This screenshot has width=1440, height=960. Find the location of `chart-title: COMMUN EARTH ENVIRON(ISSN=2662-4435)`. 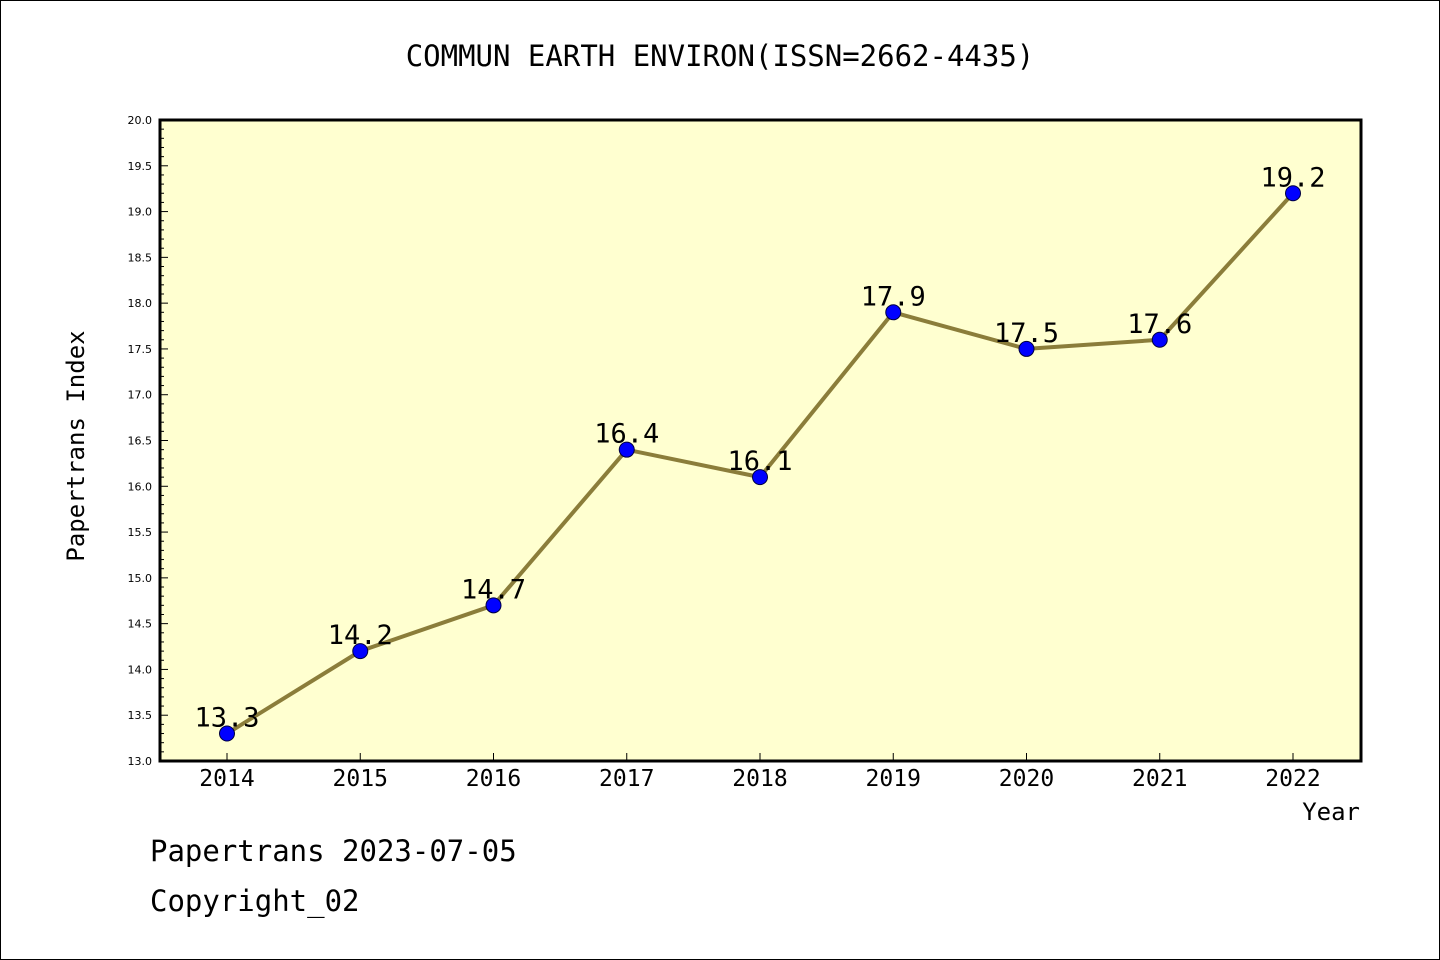

chart-title: COMMUN EARTH ENVIRON(ISSN=2662-4435) is located at coordinates (720, 56).